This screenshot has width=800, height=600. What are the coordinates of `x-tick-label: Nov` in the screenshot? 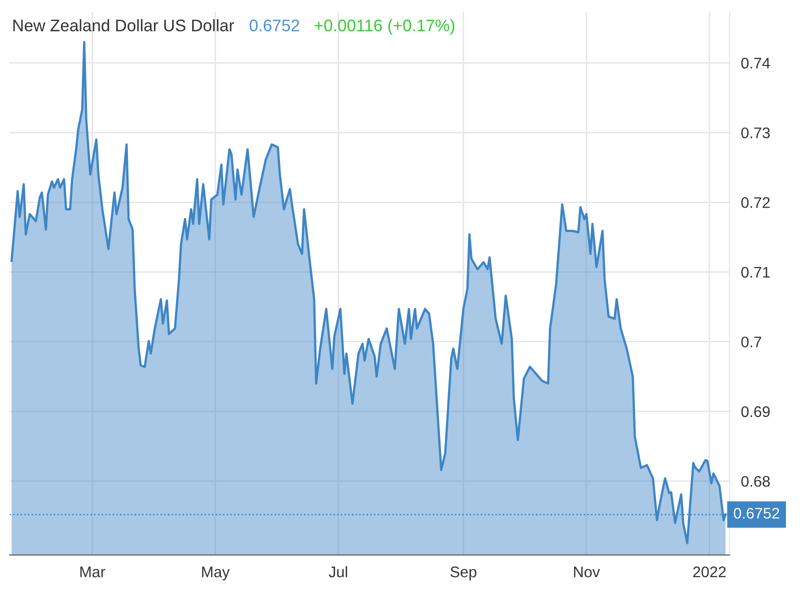 It's located at (587, 572).